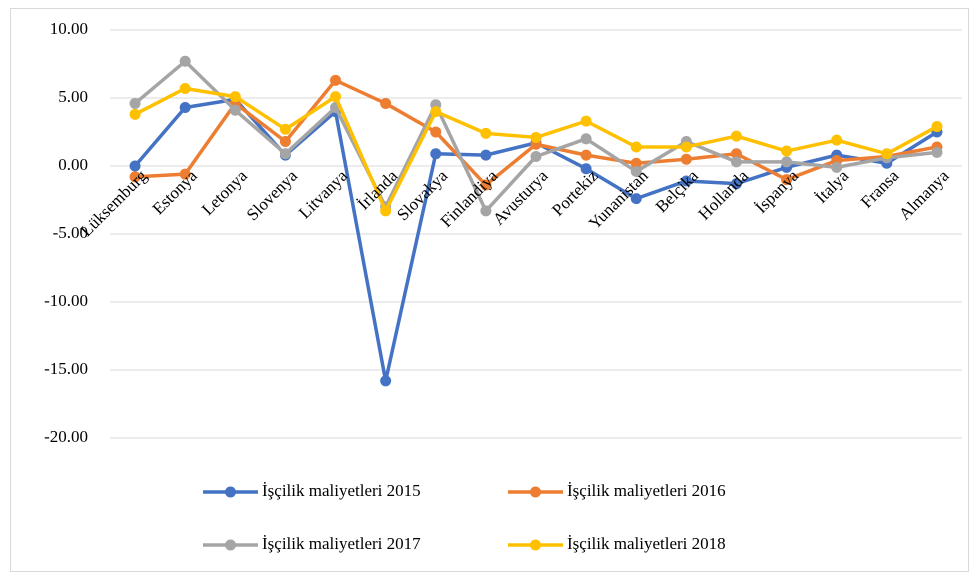 This screenshot has height=586, width=979. What do you see at coordinates (69, 28) in the screenshot?
I see `y-tick-label: 10.00` at bounding box center [69, 28].